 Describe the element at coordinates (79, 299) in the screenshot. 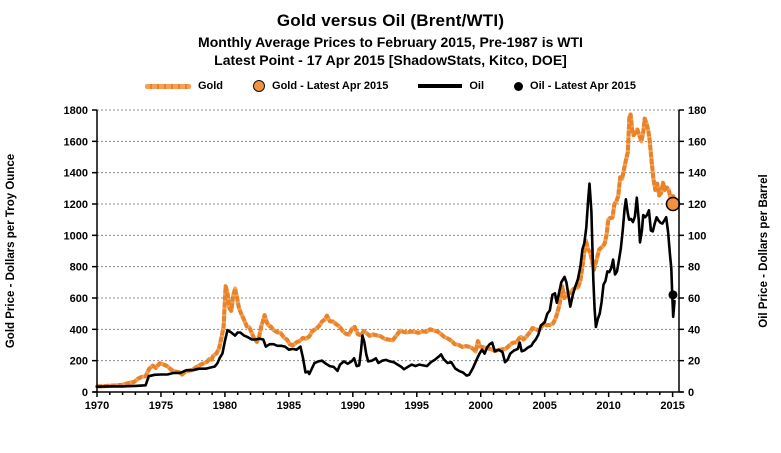

I see `left-tick-label: 600` at that location.